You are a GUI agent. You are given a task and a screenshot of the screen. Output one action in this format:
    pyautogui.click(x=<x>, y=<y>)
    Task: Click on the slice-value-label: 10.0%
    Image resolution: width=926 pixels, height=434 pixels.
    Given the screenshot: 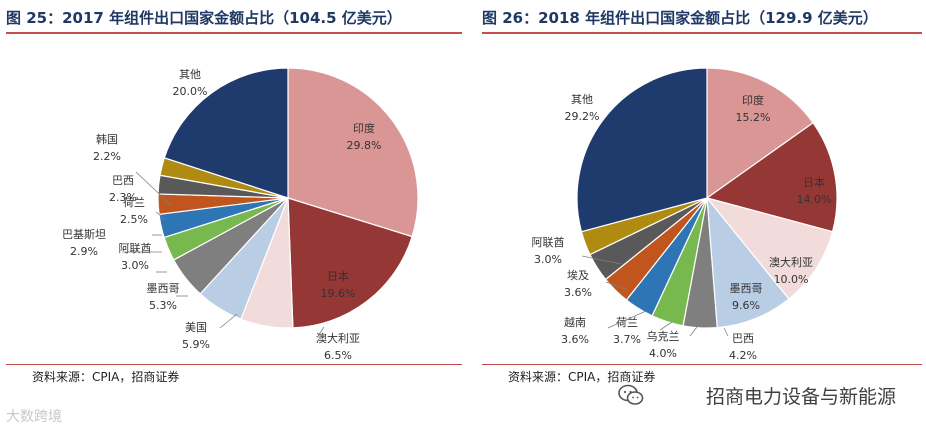 What is the action you would take?
    pyautogui.click(x=791, y=279)
    